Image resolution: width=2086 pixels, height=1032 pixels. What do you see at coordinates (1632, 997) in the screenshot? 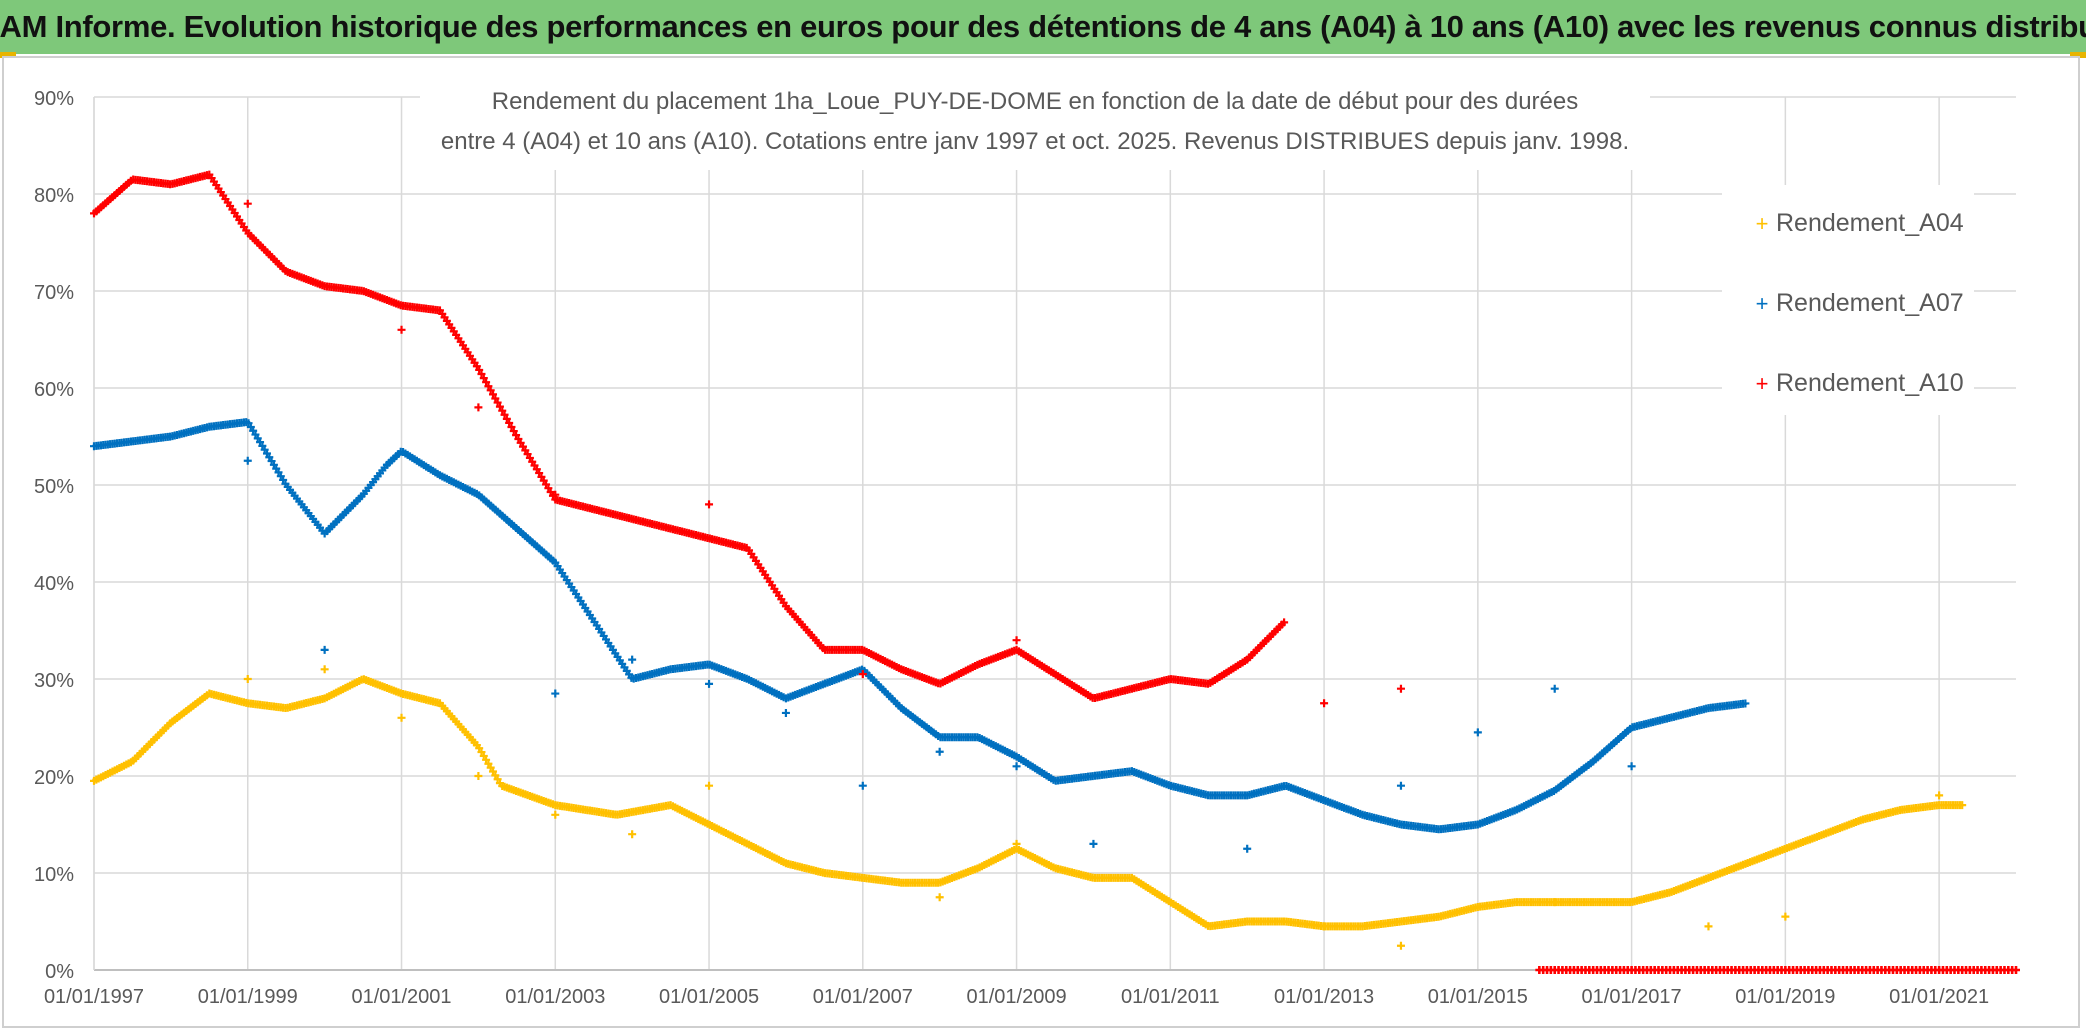
I see `x-tick-label: 01/01/2017` at bounding box center [1632, 997].